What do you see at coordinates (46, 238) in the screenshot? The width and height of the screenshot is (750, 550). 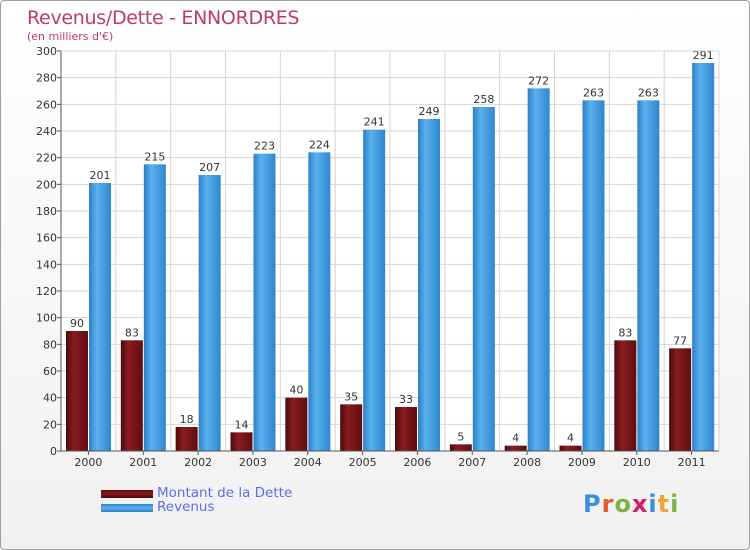 I see `y-tick-label: 160` at bounding box center [46, 238].